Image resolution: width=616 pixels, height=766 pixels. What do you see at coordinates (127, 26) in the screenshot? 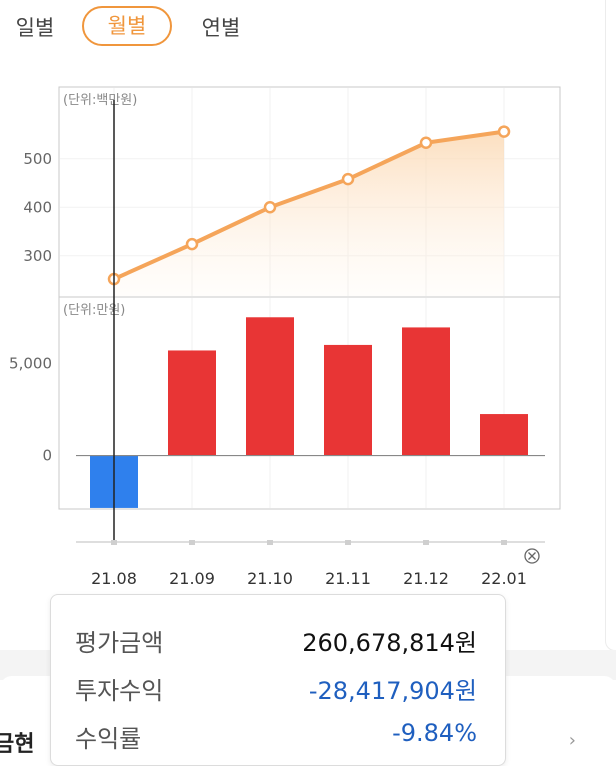
I see `tab-monthly: 월별` at bounding box center [127, 26].